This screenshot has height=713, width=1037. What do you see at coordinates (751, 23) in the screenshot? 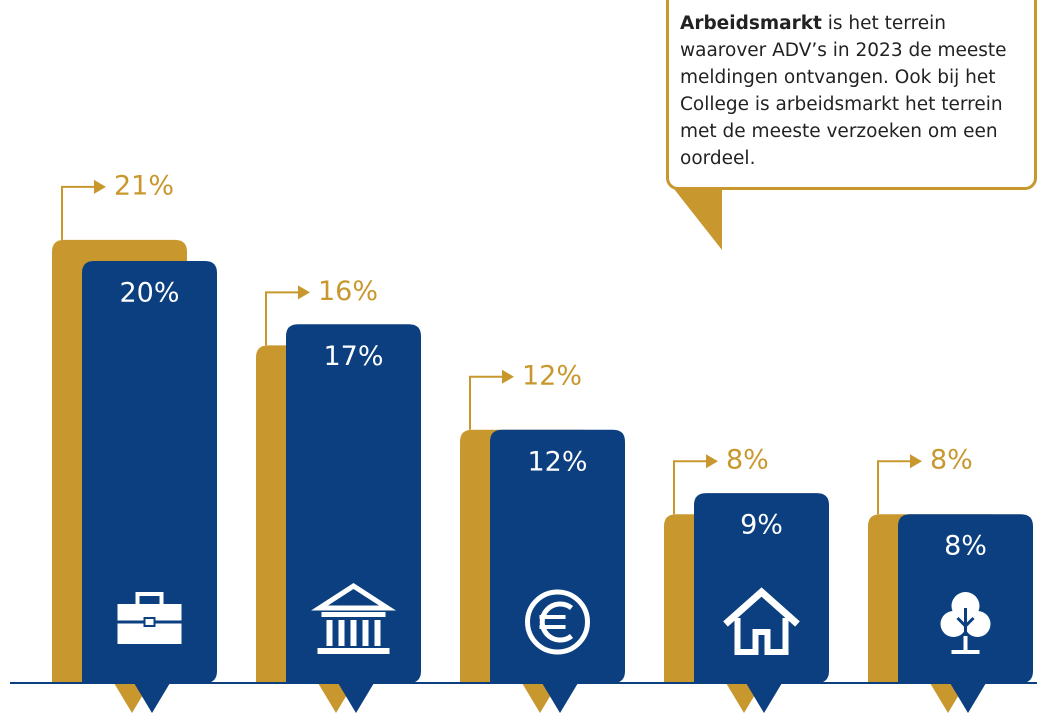
I see `callout-bold: Arbeidsmarkt` at bounding box center [751, 23].